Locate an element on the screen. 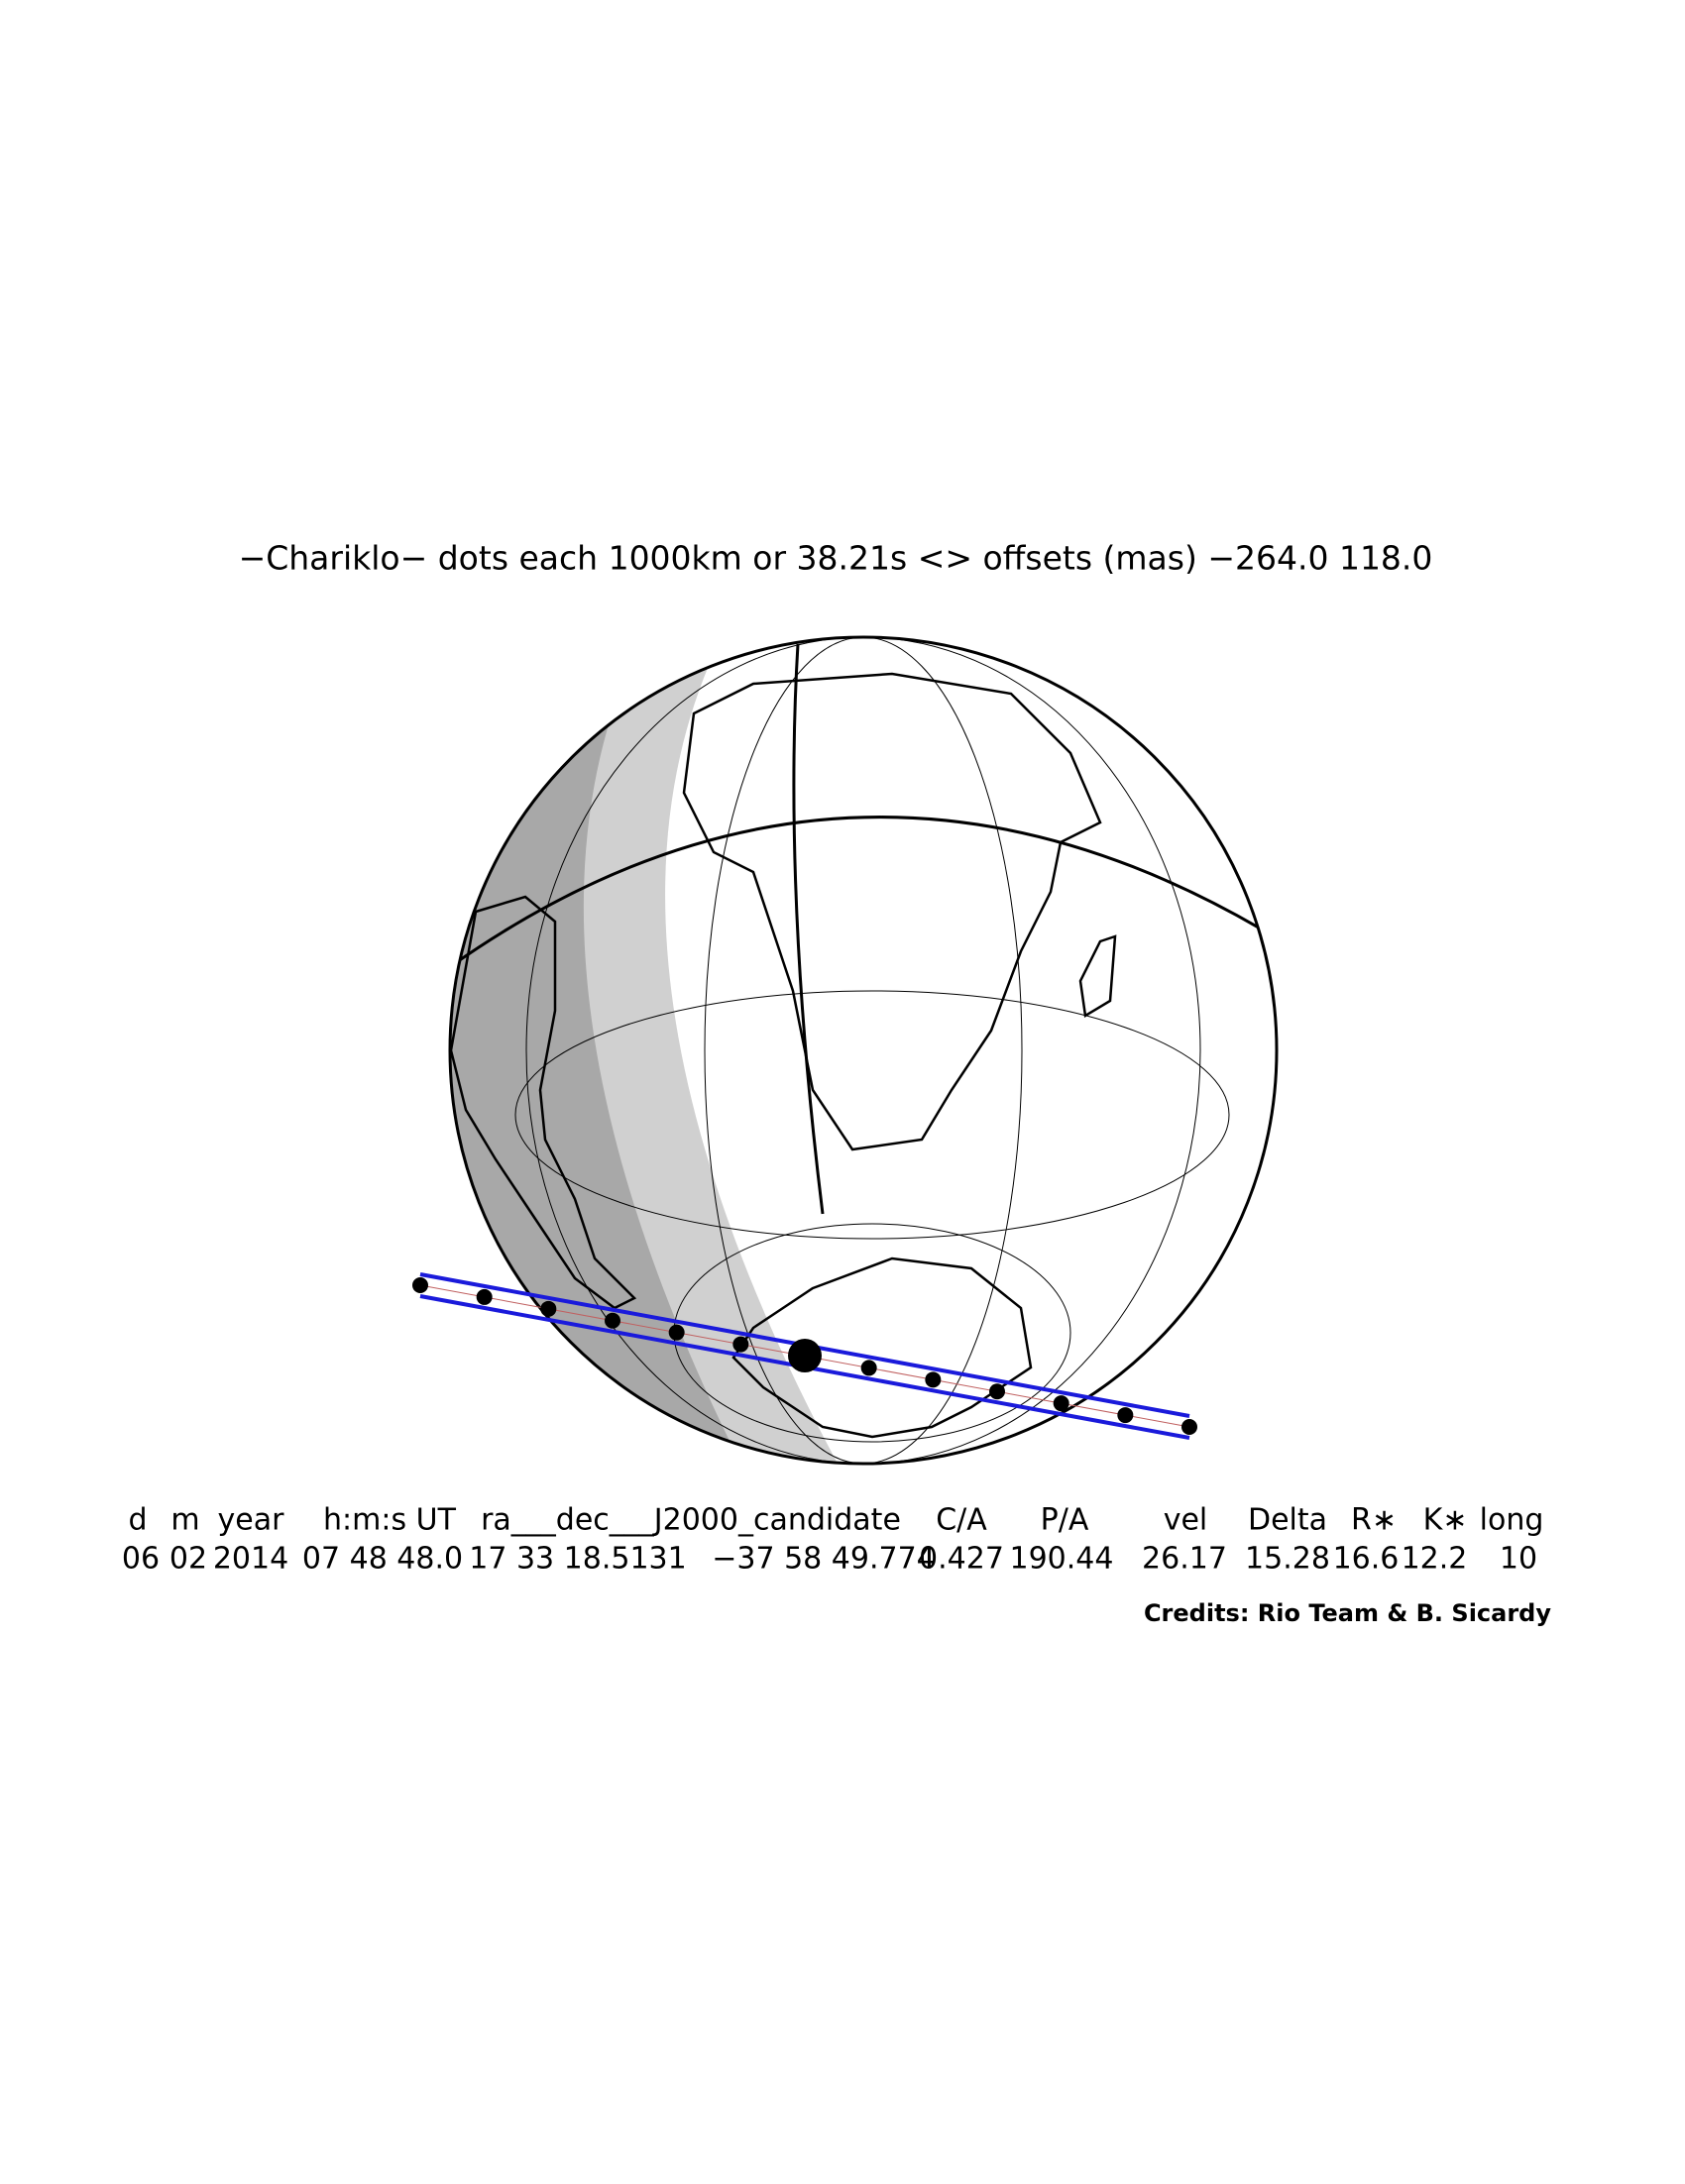 The image size is (1685, 2184). table-header: h:m:s UT is located at coordinates (390, 1520).